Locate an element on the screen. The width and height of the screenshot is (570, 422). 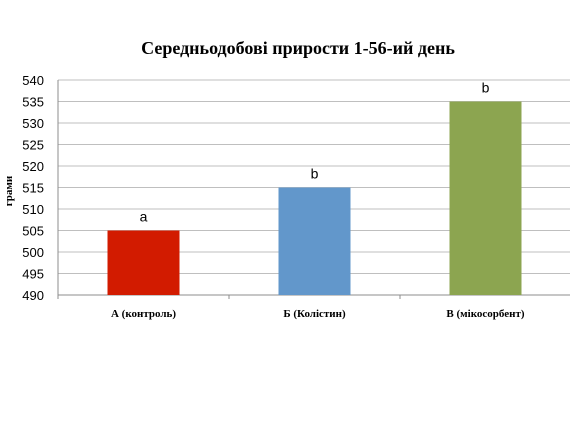
x-tick-label: Б (Колістин) is located at coordinates (314, 314).